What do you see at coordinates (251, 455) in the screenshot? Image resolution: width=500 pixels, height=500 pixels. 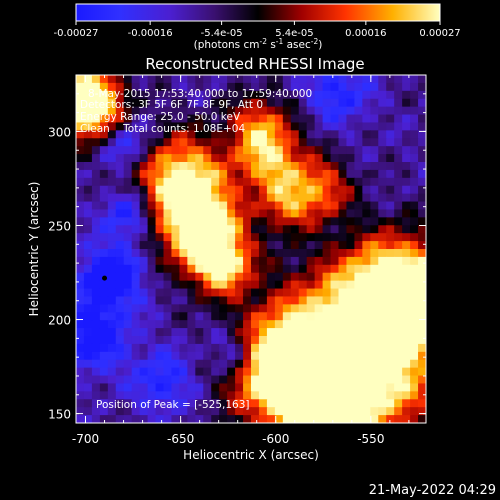 I see `x-axis-label: Heliocentric X (arcsec)` at bounding box center [251, 455].